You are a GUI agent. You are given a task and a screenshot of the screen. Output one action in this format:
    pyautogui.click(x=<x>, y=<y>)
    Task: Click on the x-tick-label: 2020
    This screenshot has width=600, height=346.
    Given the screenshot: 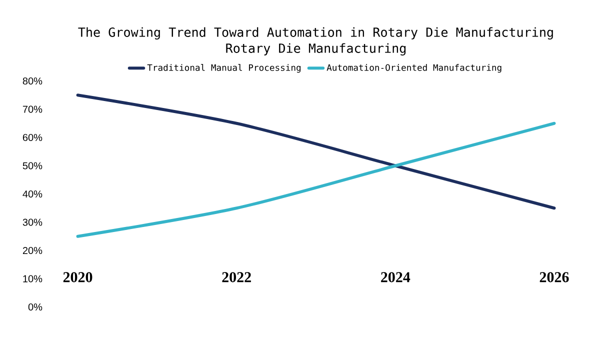 What is the action you would take?
    pyautogui.click(x=77, y=277)
    